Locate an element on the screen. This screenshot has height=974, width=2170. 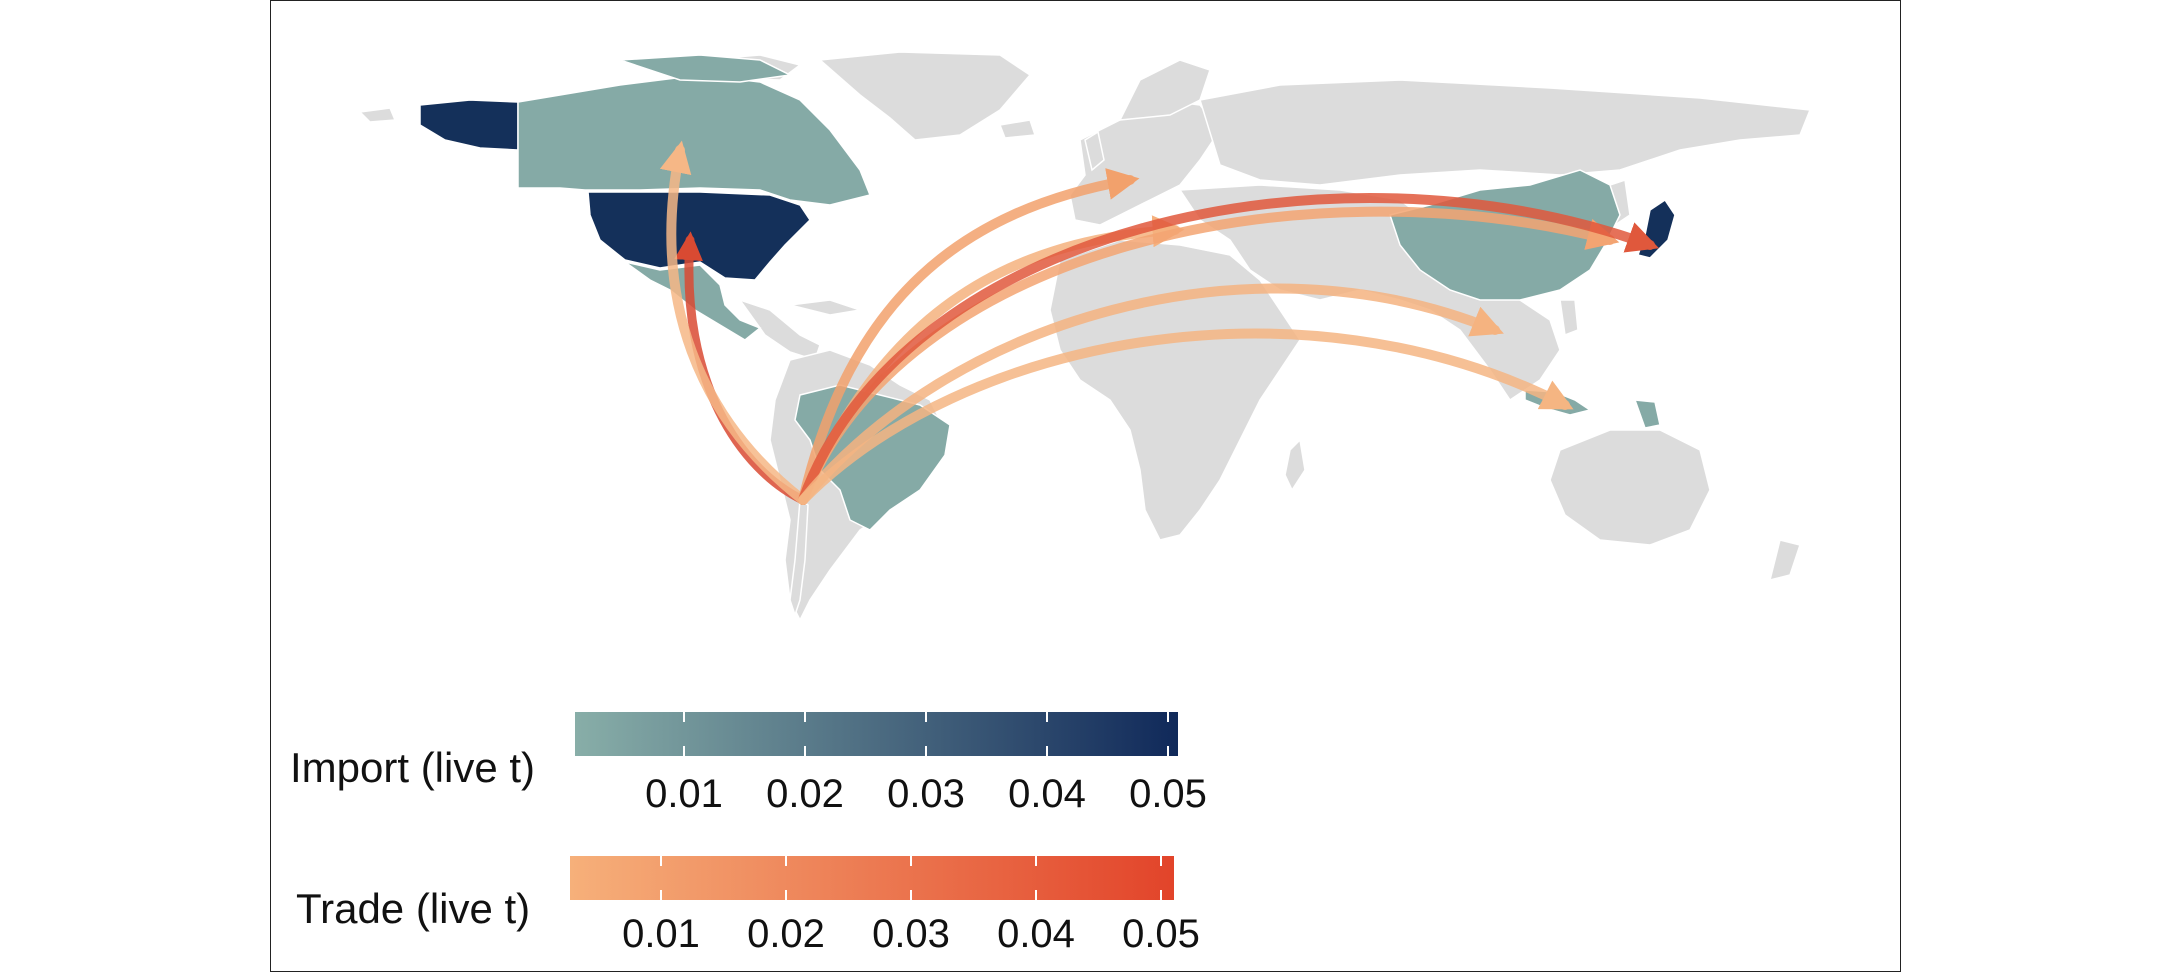
legend_trade-tick-label: 0.01 is located at coordinates (661, 934).